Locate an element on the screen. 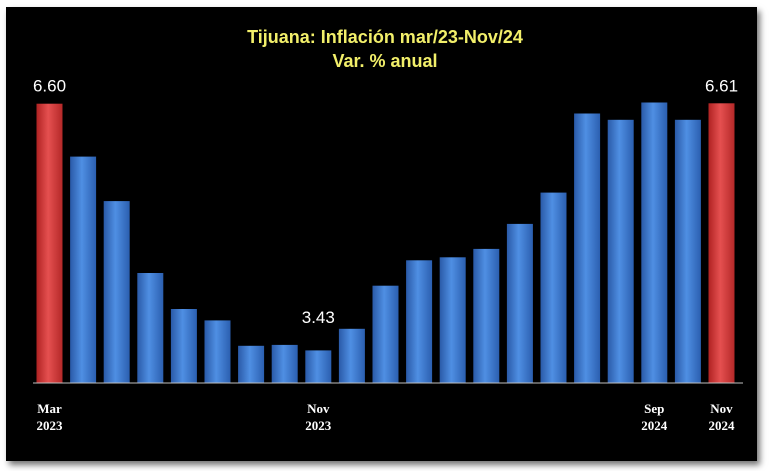  data-label: 6.60 is located at coordinates (49, 86).